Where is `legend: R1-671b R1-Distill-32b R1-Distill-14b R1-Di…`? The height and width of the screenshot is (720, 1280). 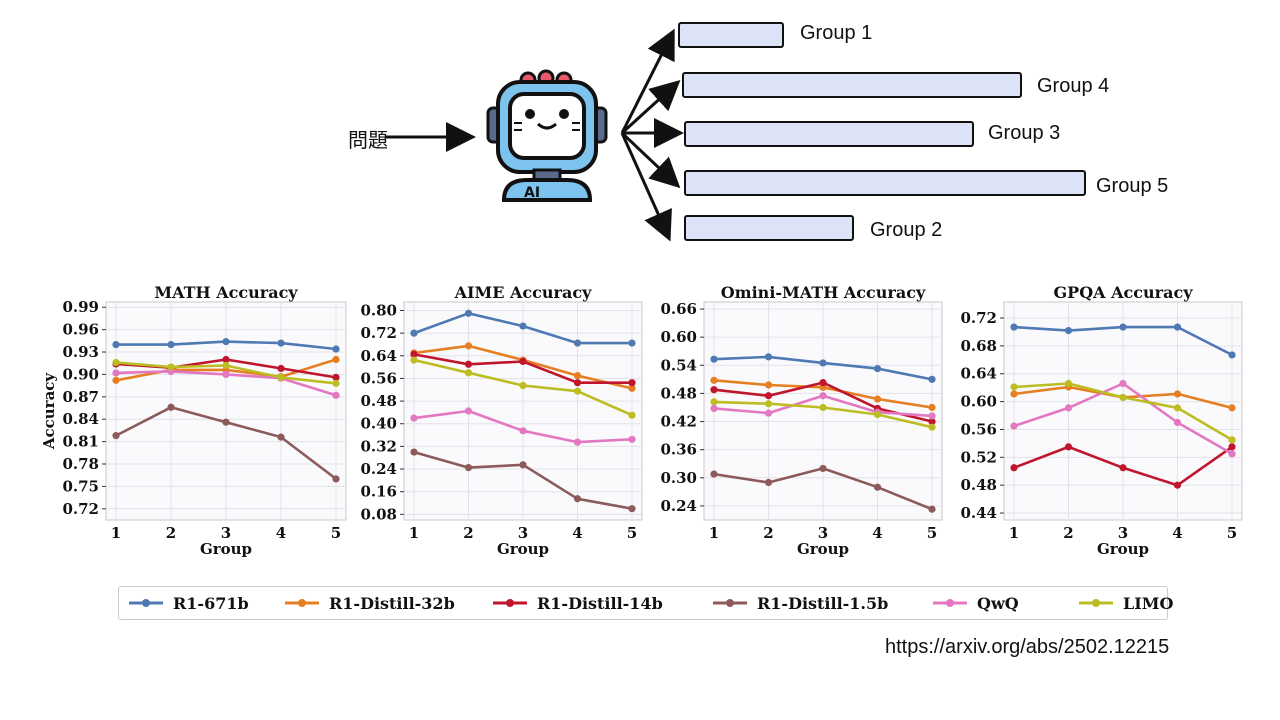
legend: R1-671b R1-Distill-32b R1-Distill-14b R1-Di… is located at coordinates (645, 603).